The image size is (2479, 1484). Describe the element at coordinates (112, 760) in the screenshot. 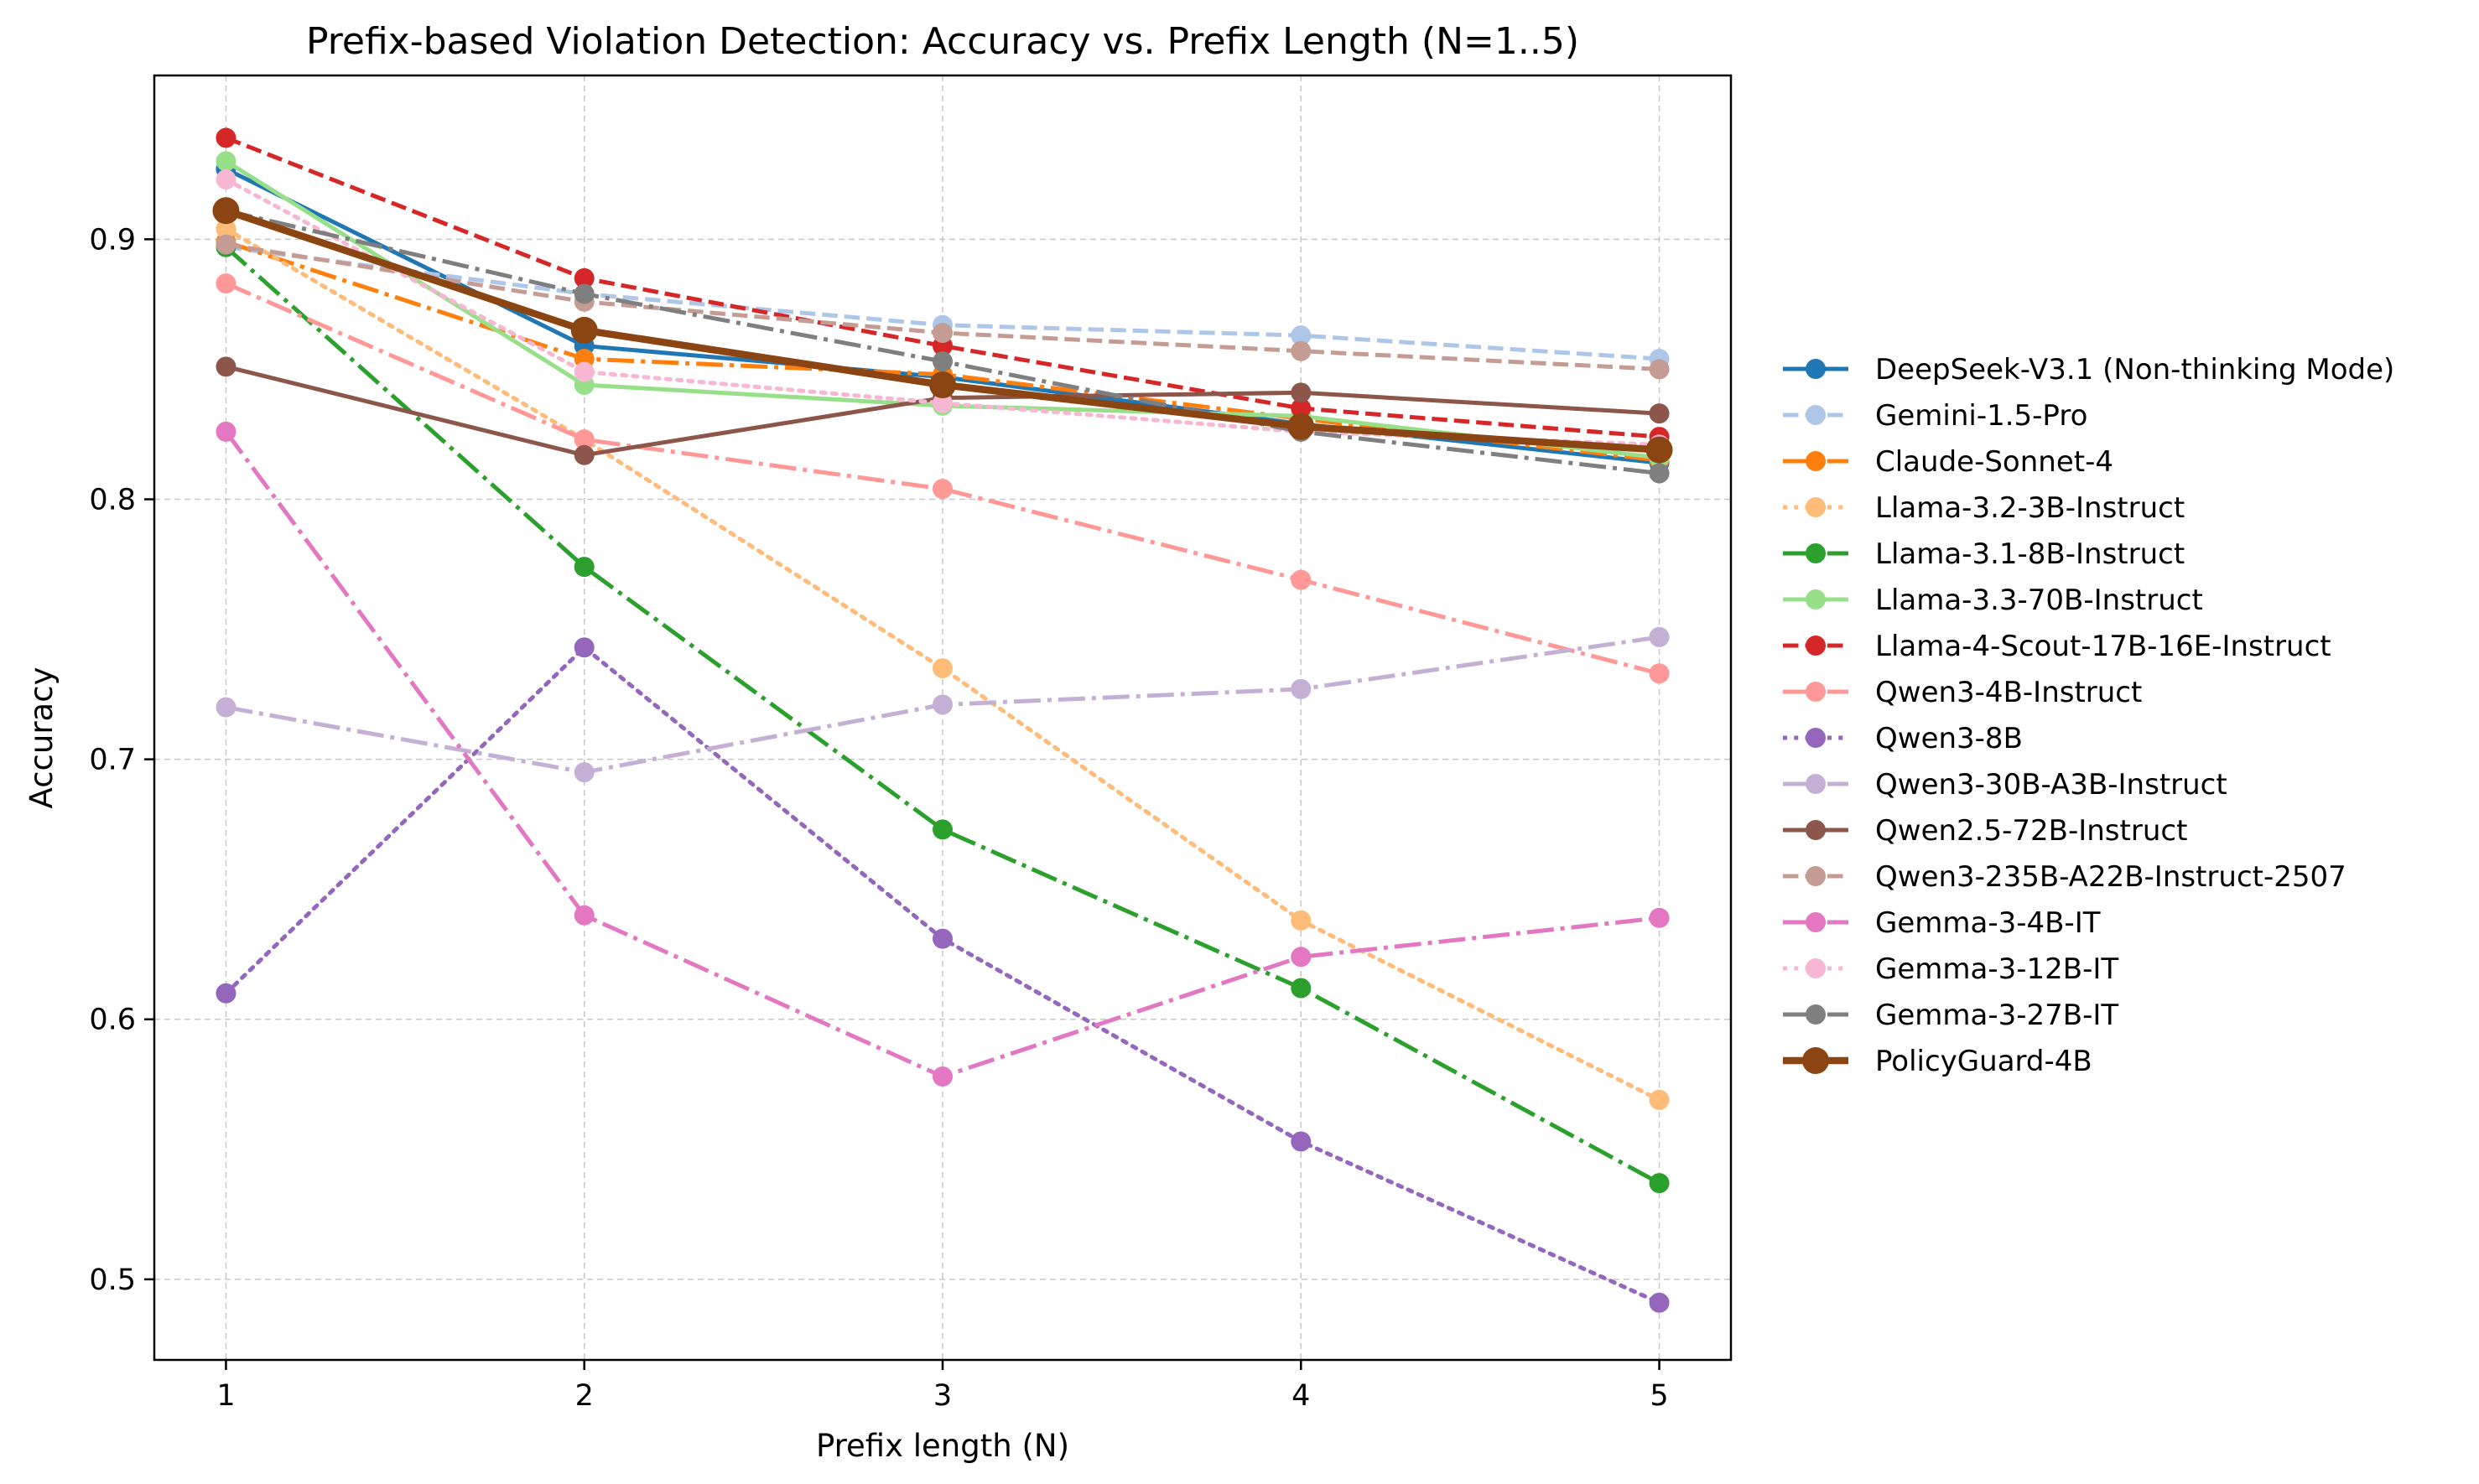

I see `y-tick-label: 0.7` at that location.